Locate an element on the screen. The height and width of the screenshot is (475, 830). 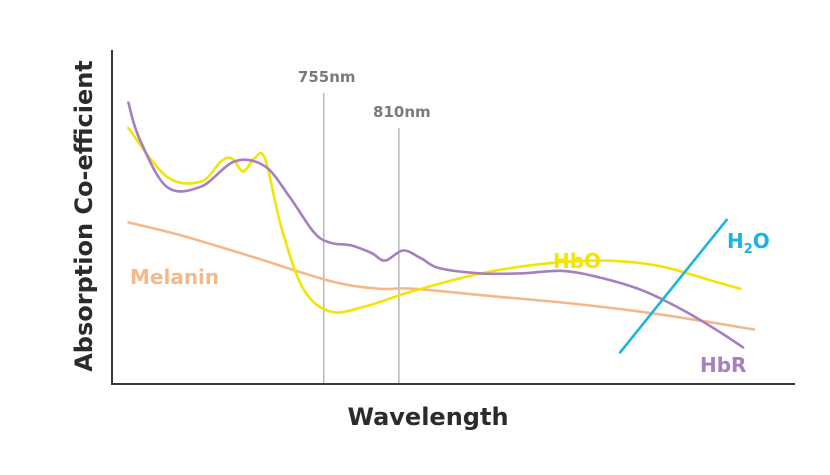
y-axis-title: Absorption Co-efficient is located at coordinates (84, 216).